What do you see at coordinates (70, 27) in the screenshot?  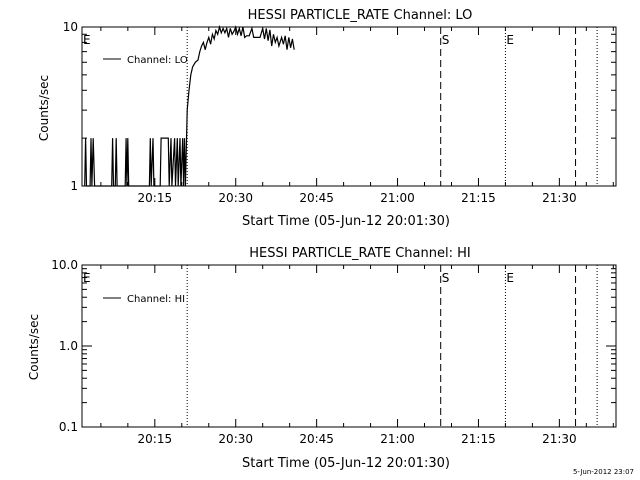 I see `y-tick-label: 10` at bounding box center [70, 27].